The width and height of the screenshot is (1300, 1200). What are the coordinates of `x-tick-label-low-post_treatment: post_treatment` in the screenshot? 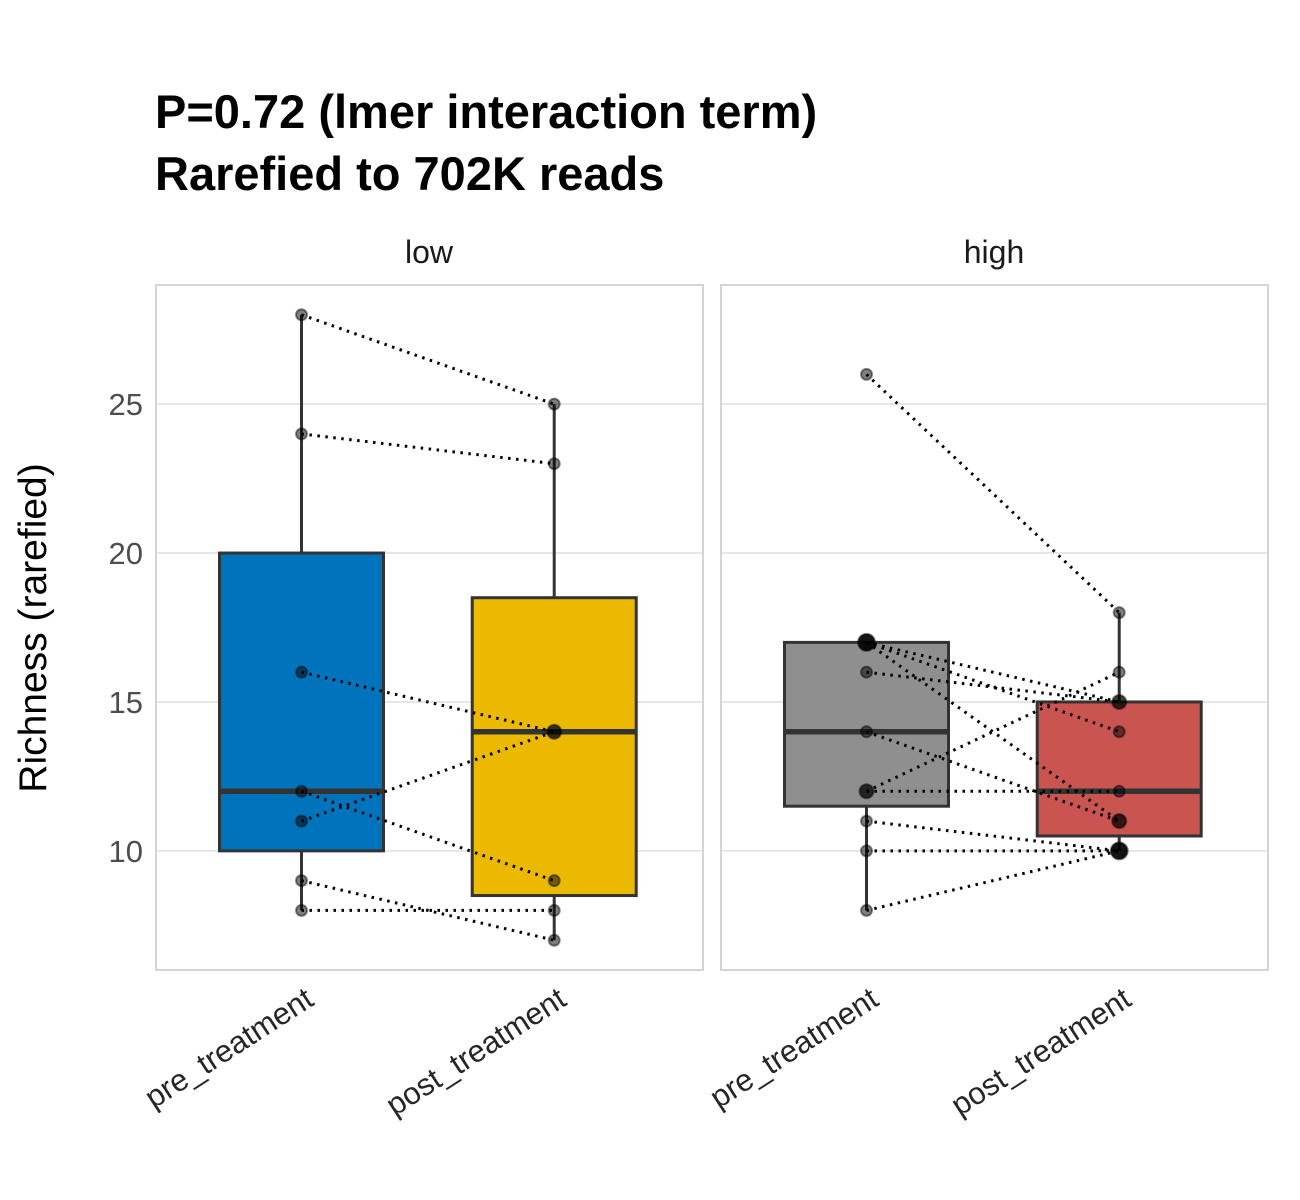 It's located at (476, 1051).